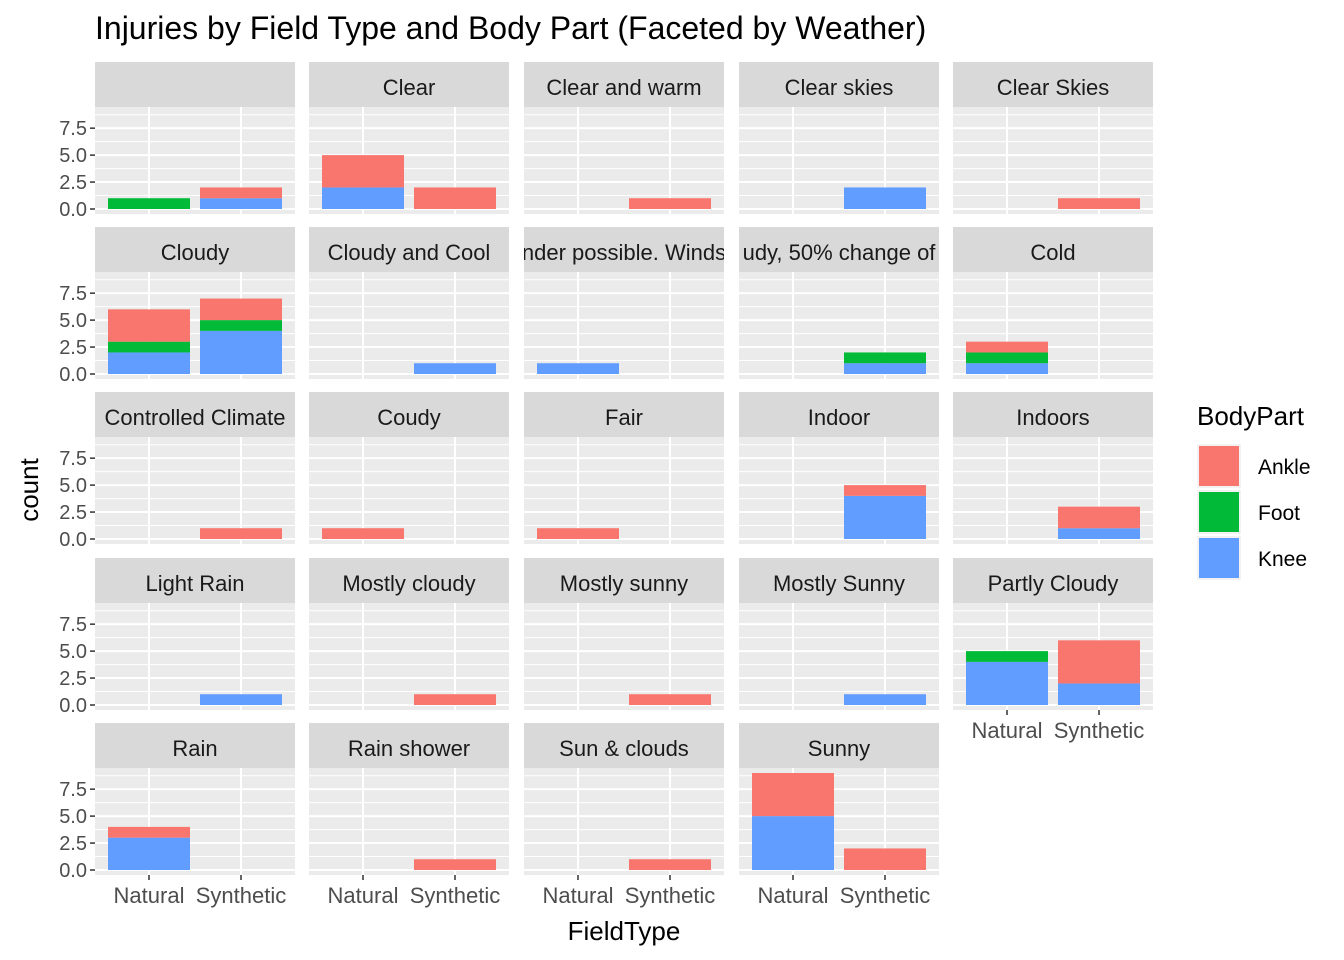 The width and height of the screenshot is (1344, 960). What do you see at coordinates (1053, 138) in the screenshot?
I see `facet-panel: Clear Skies` at bounding box center [1053, 138].